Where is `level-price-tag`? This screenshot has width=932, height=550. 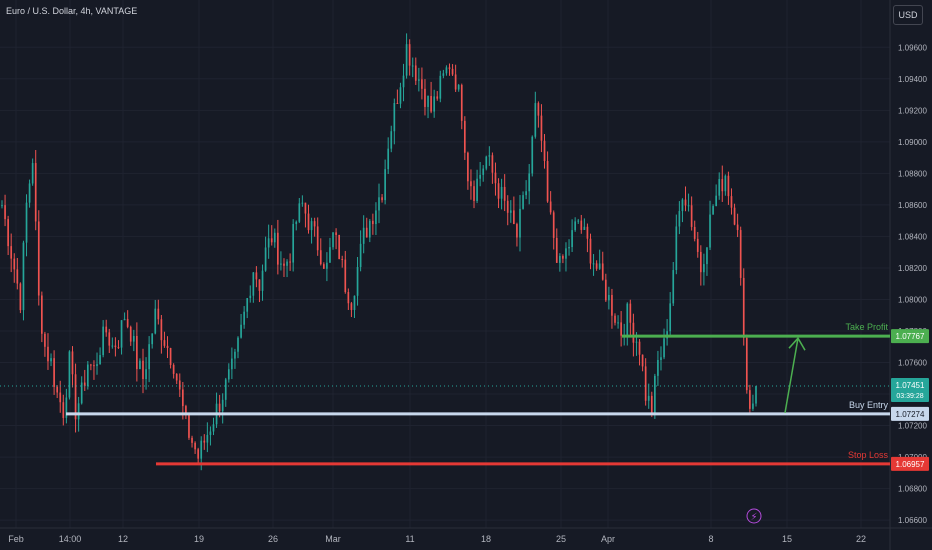 level-price-tag is located at coordinates (910, 463).